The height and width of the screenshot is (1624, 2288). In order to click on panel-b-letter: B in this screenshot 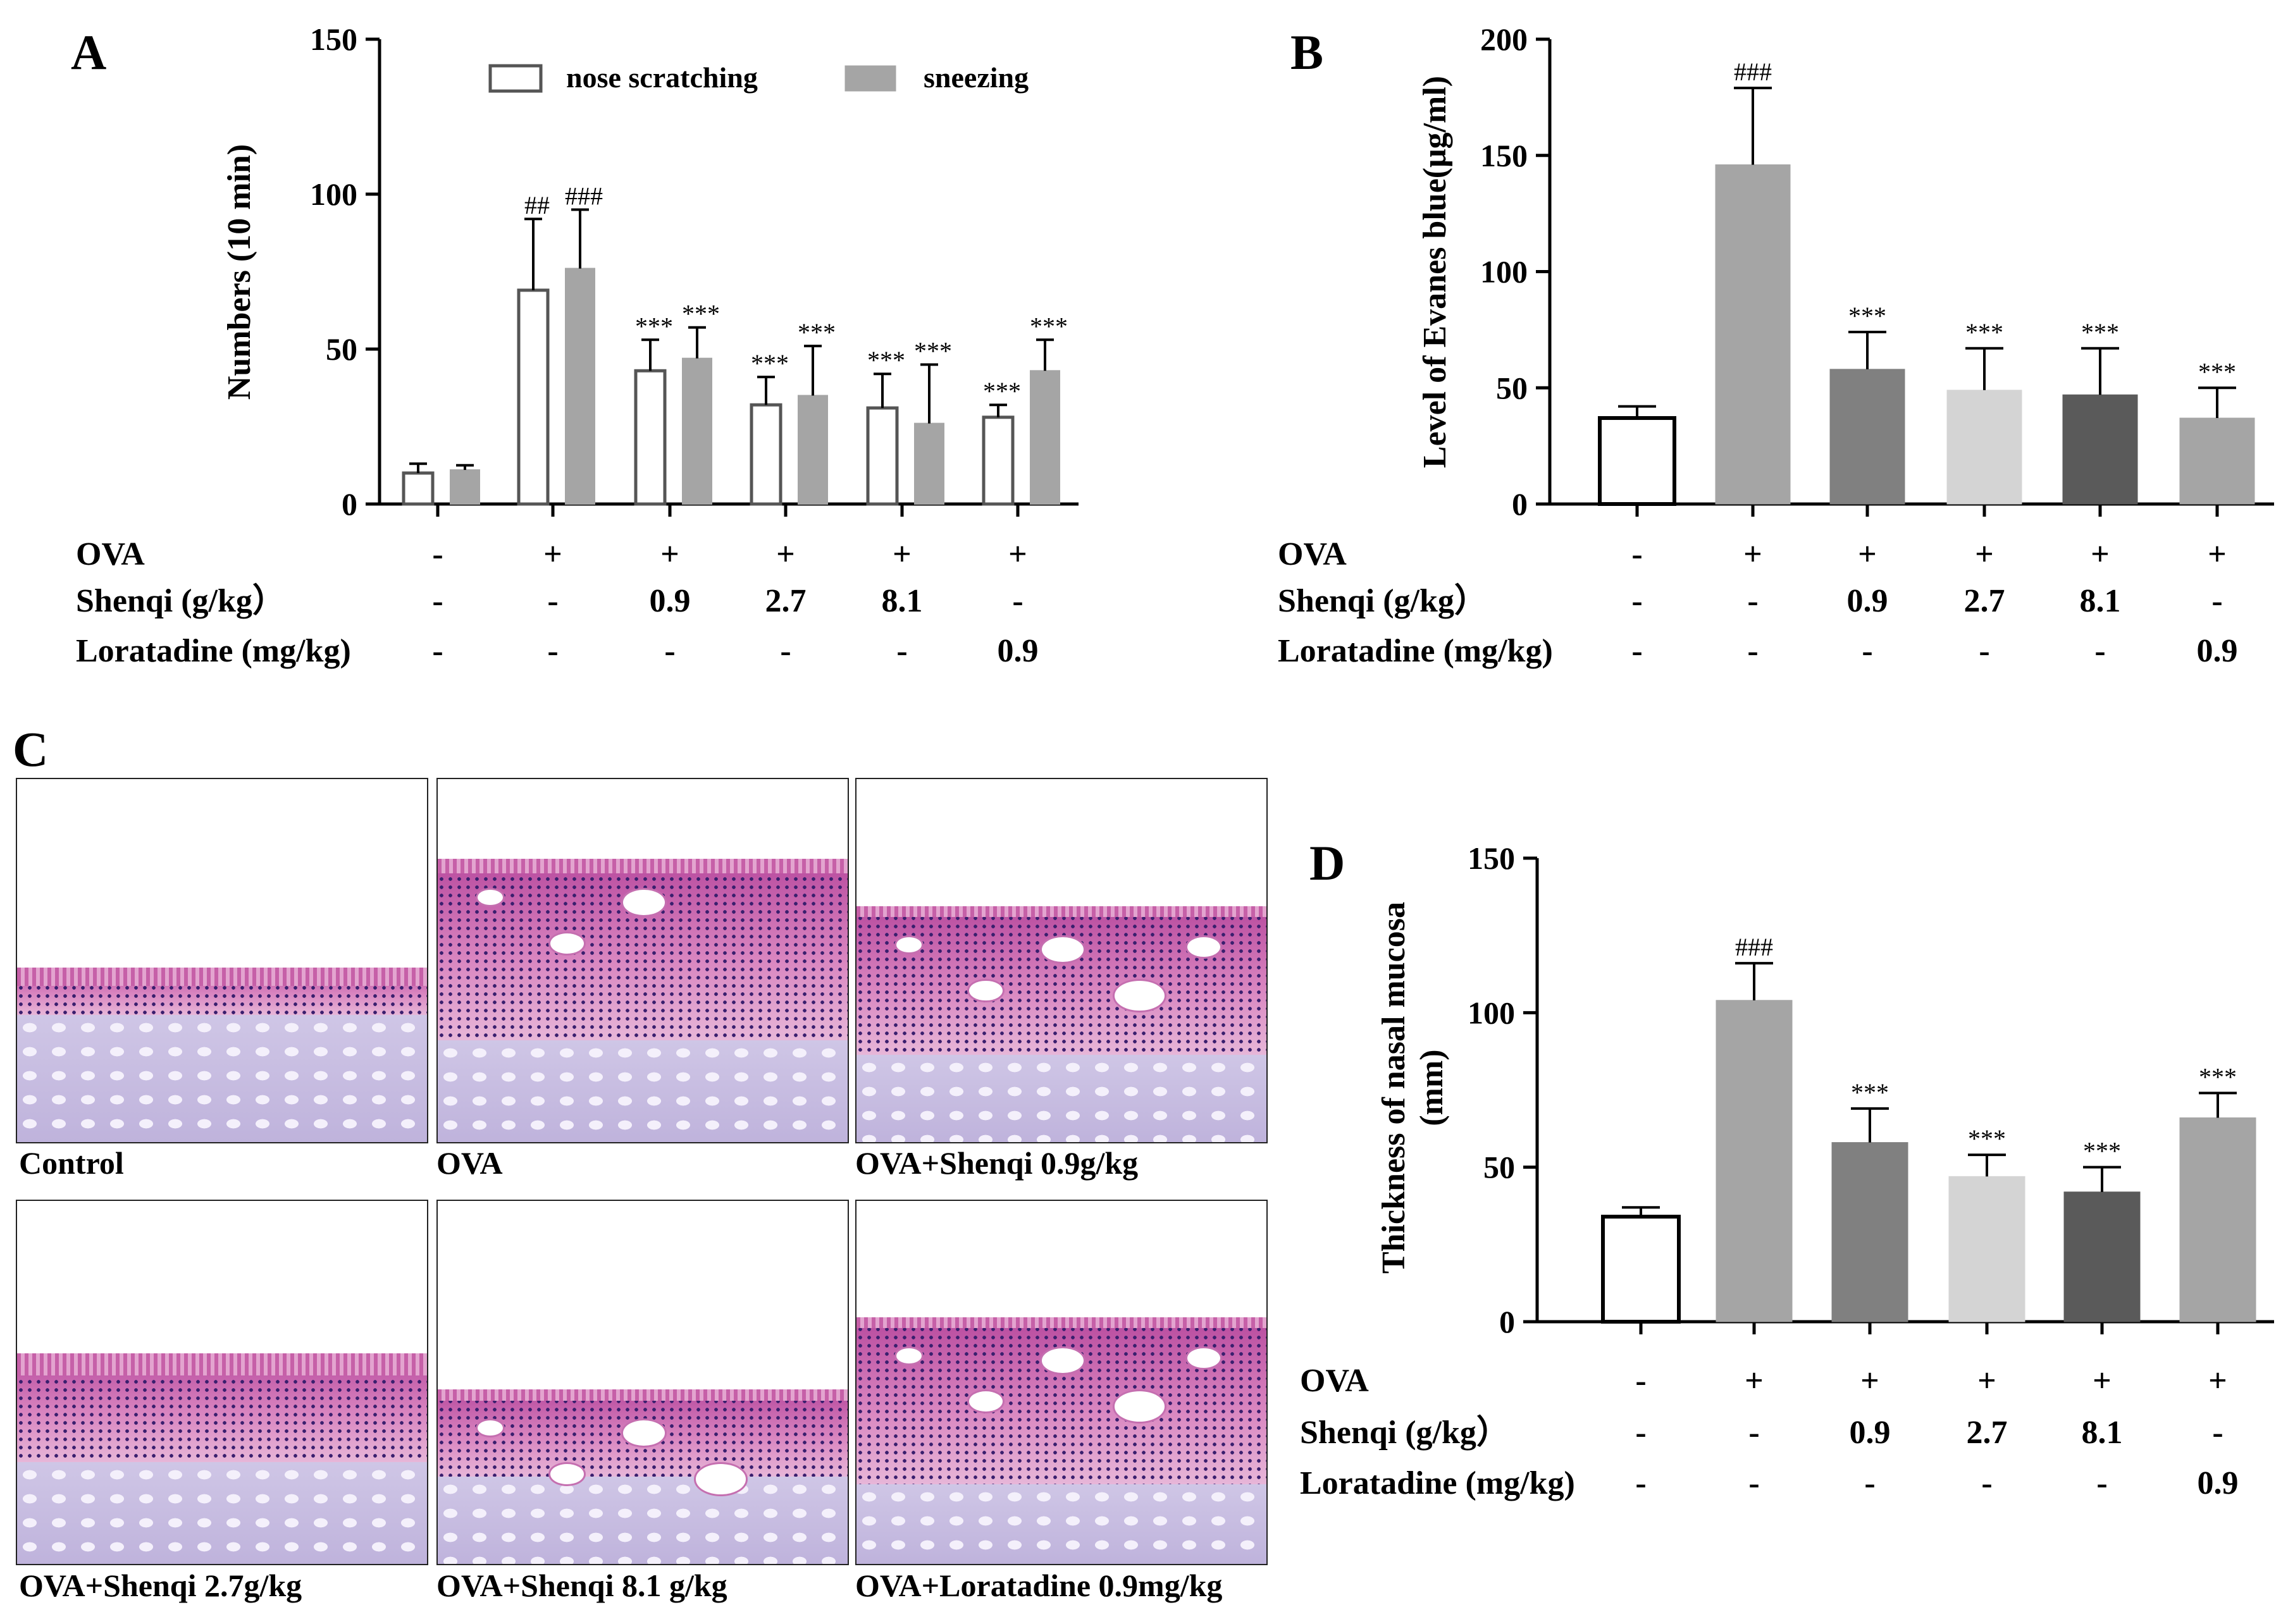, I will do `click(1307, 52)`.